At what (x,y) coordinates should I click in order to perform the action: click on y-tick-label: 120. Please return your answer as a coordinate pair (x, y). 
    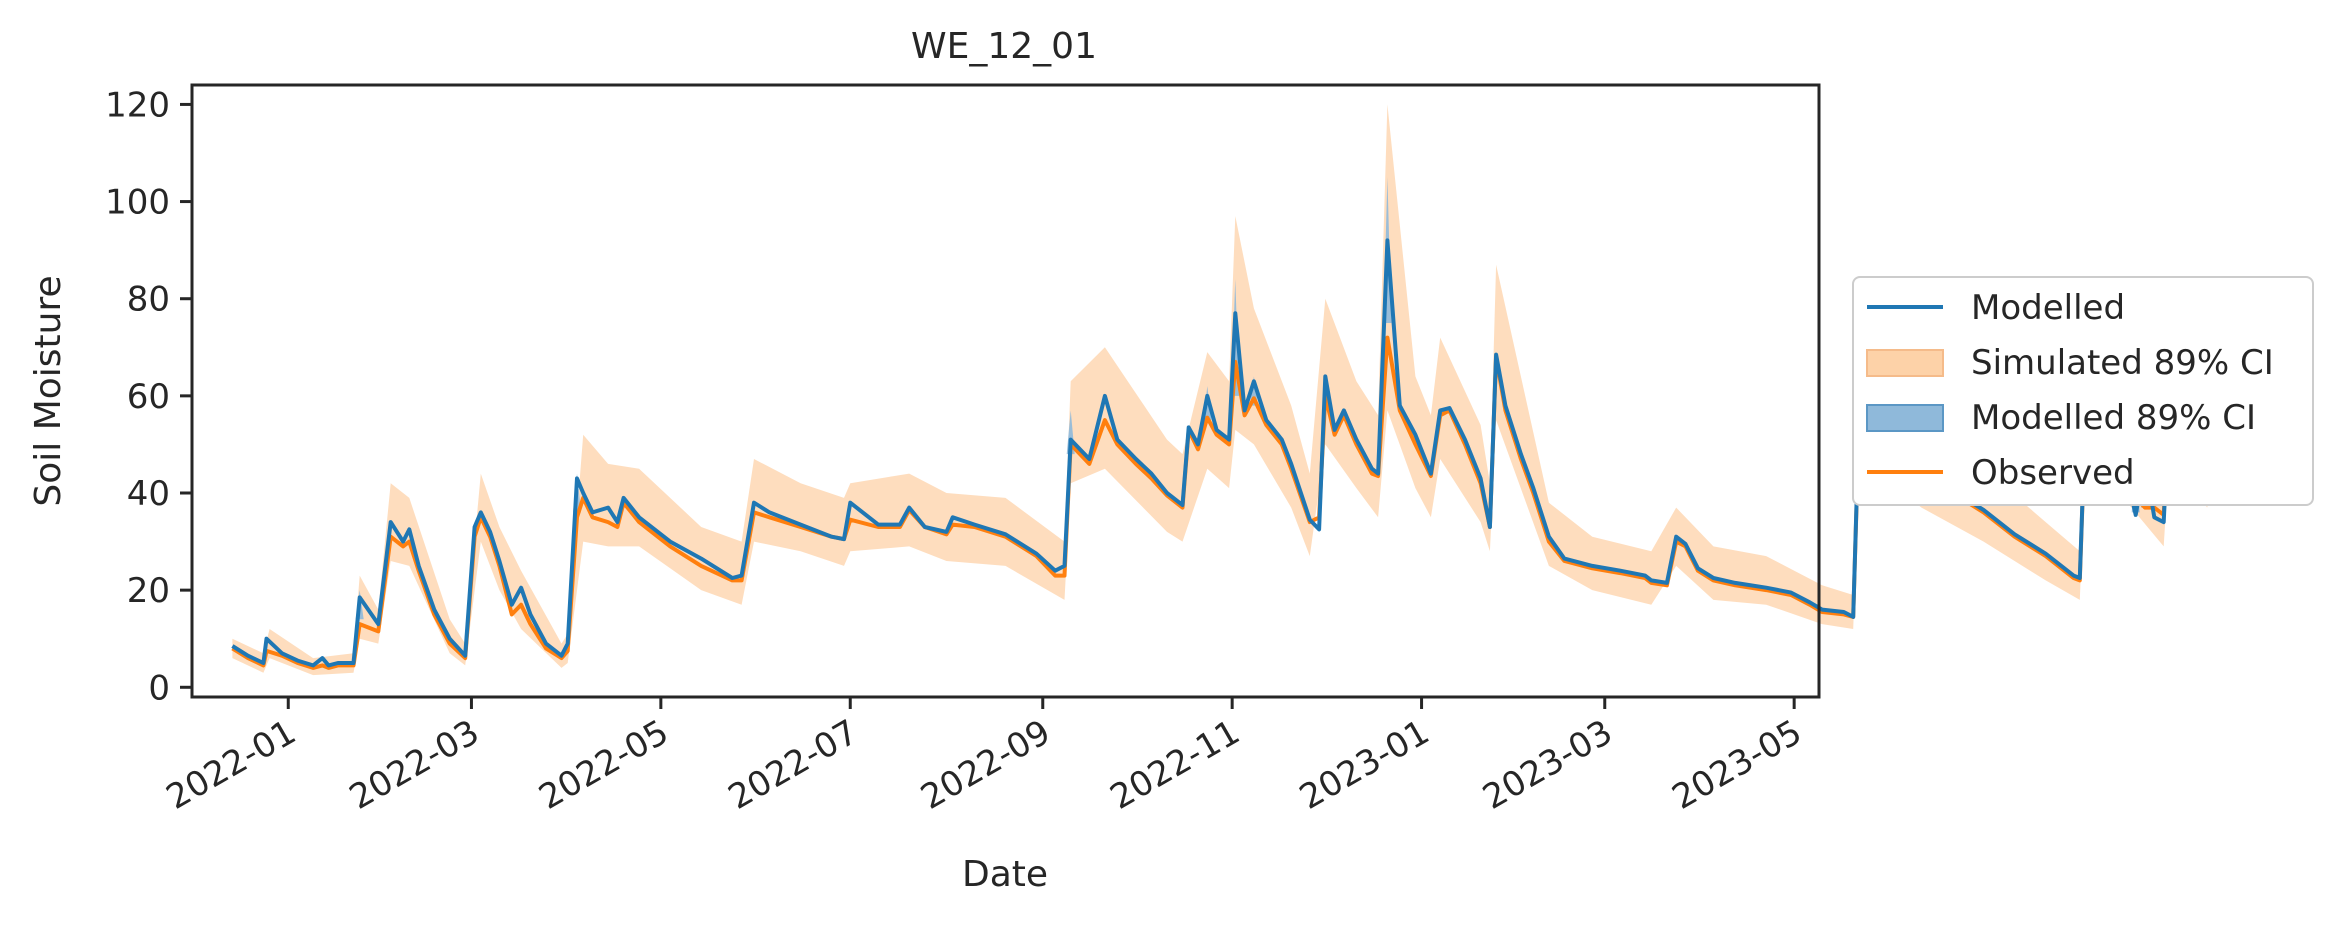
    Looking at the image, I should click on (137, 105).